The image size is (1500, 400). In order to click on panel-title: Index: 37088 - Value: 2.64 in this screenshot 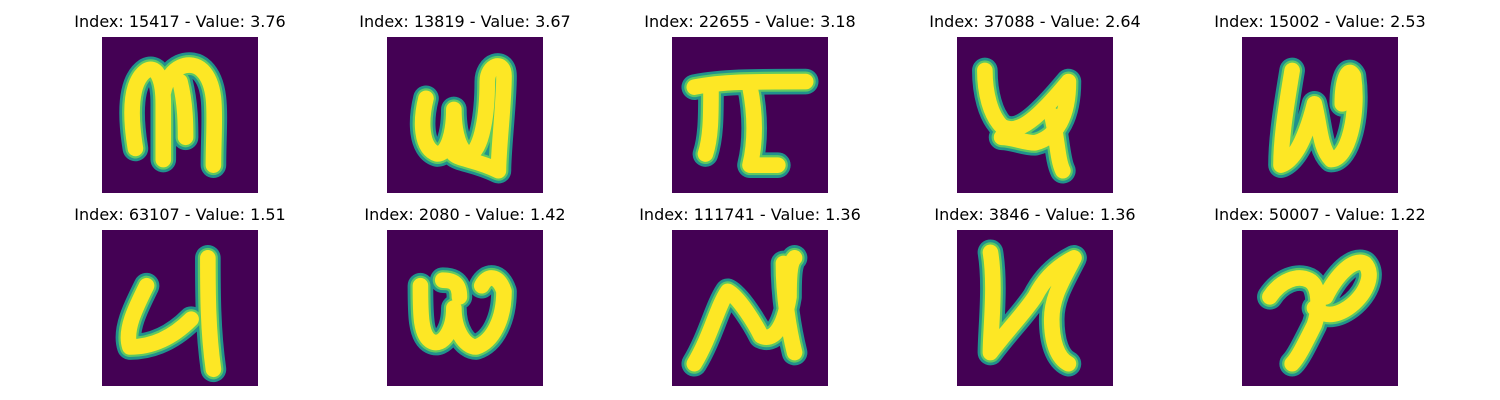, I will do `click(1035, 21)`.